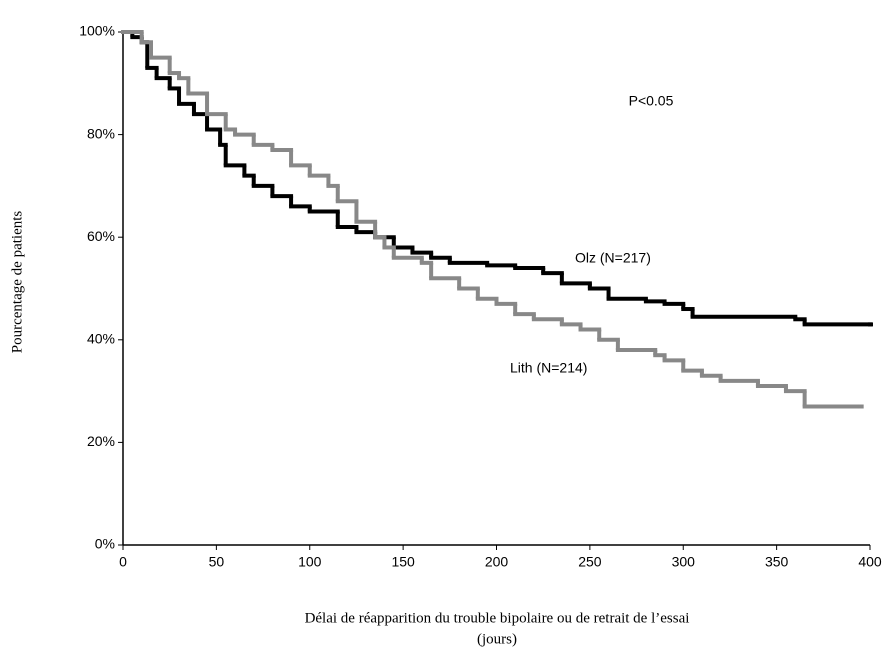  I want to click on annotation: P<0.05, so click(651, 101).